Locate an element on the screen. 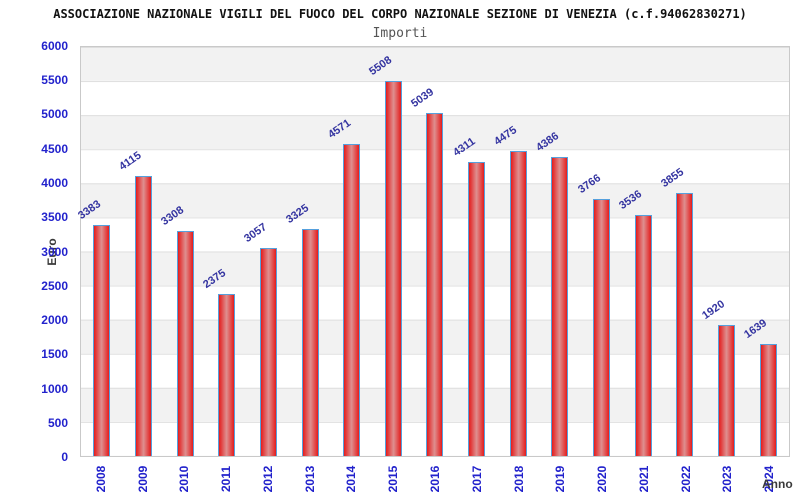 Image resolution: width=800 pixels, height=500 pixels. y-tick-label: 3500 is located at coordinates (54, 217).